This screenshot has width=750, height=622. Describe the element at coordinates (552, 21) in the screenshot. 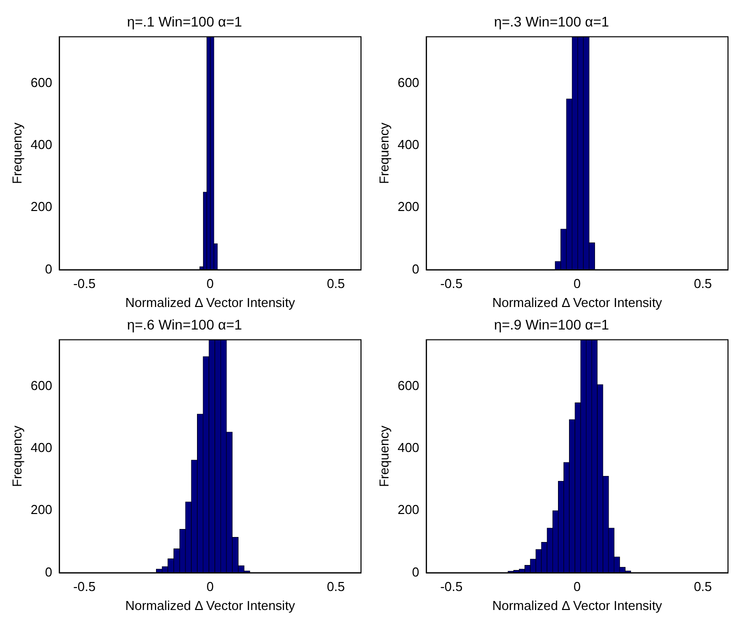

I see `chart-title: η=.3 Win=100 α=1` at that location.